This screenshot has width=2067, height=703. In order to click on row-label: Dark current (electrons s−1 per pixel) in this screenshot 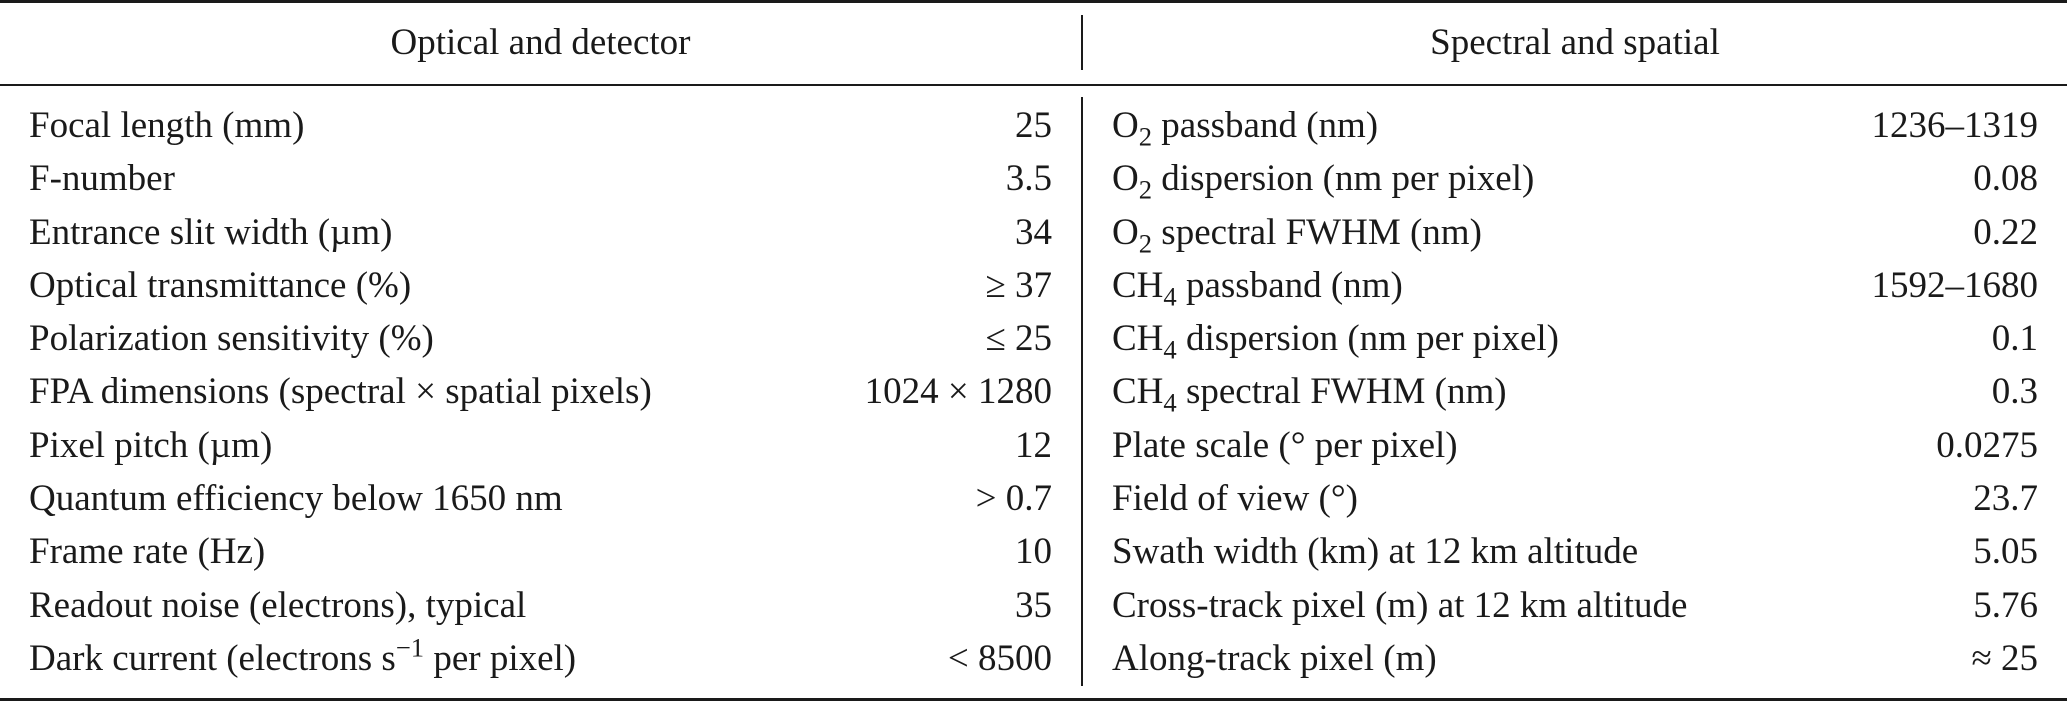, I will do `click(302, 658)`.